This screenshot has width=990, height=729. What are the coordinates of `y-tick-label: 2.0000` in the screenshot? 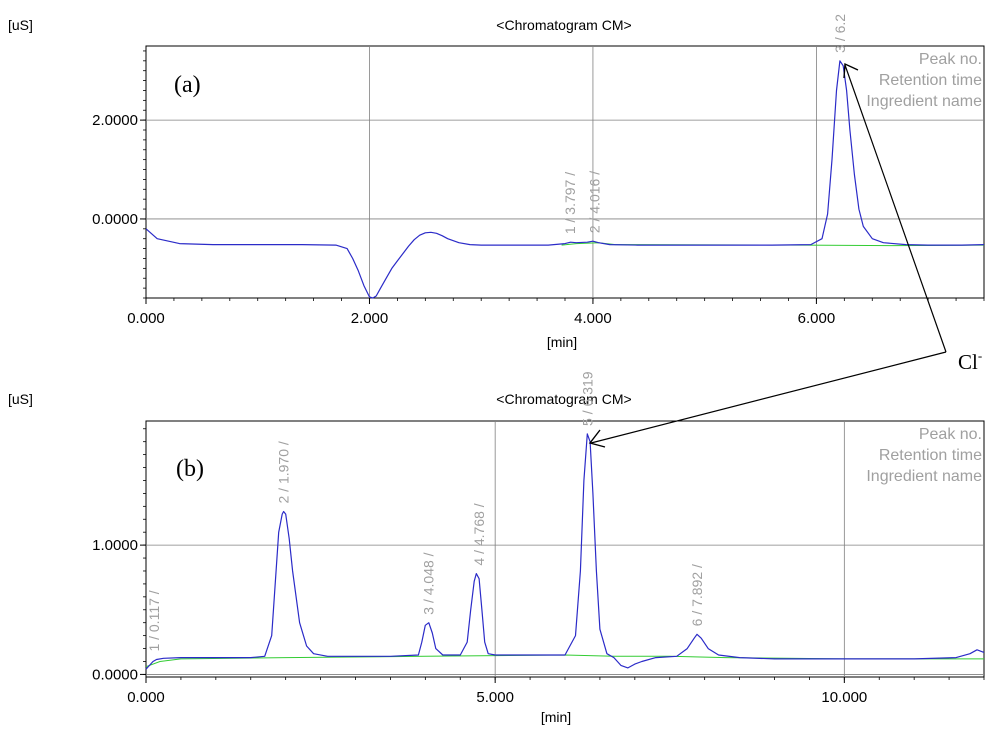 It's located at (115, 120).